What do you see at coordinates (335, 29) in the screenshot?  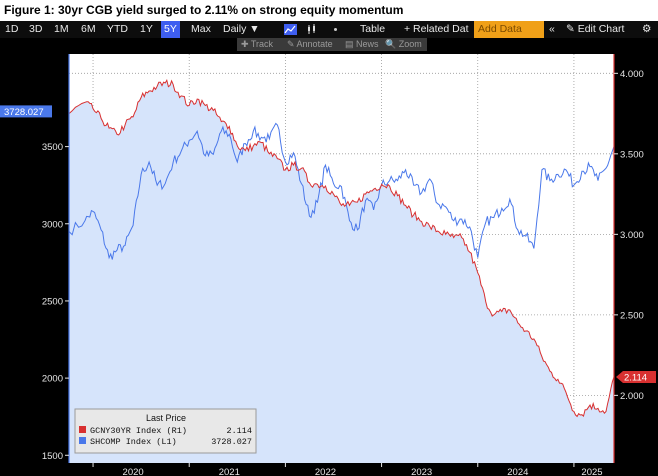 I see `dot-icon` at bounding box center [335, 29].